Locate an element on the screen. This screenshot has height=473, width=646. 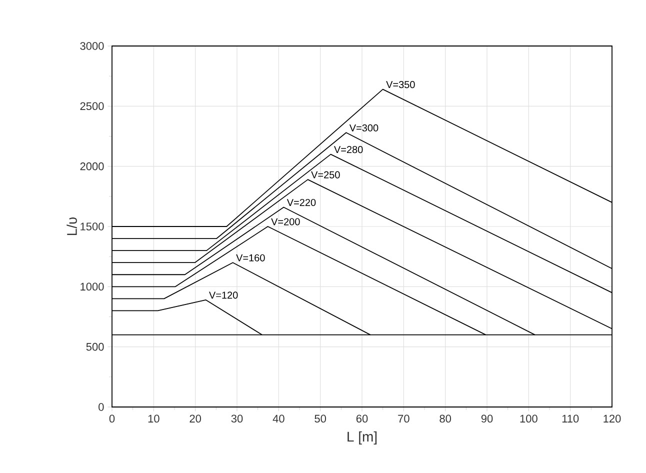
y-tick-label: 2000 is located at coordinates (92, 166).